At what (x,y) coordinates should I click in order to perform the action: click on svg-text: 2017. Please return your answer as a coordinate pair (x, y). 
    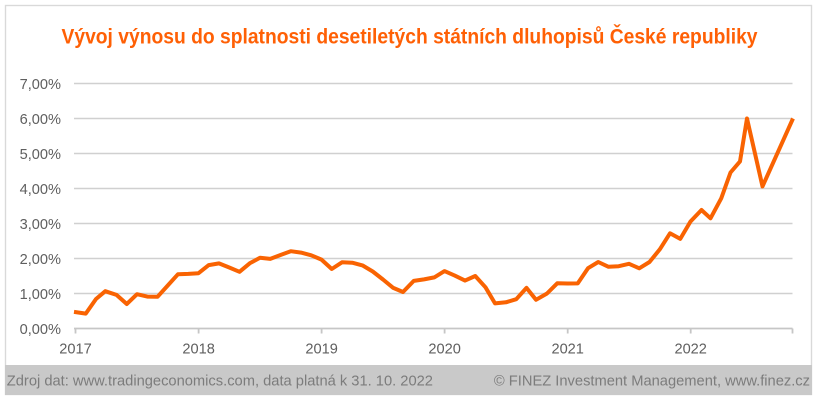
    Looking at the image, I should click on (75, 350).